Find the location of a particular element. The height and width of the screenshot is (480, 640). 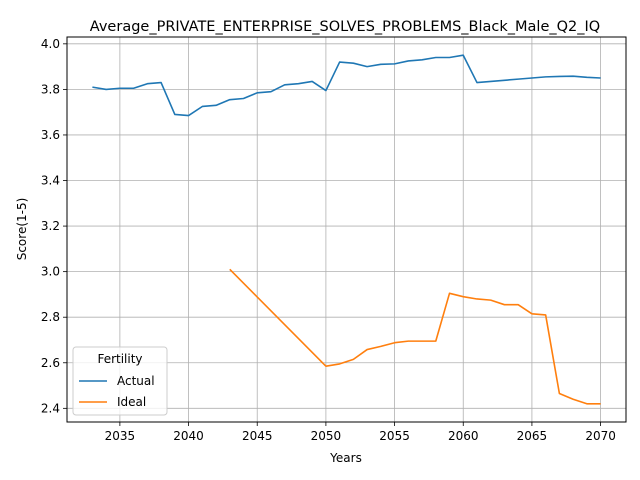

y-axis-ticks: 2.4 2.6 2.8 3.0 3.2 3.4 3.6 3.8 4.0 is located at coordinates (54, 226).